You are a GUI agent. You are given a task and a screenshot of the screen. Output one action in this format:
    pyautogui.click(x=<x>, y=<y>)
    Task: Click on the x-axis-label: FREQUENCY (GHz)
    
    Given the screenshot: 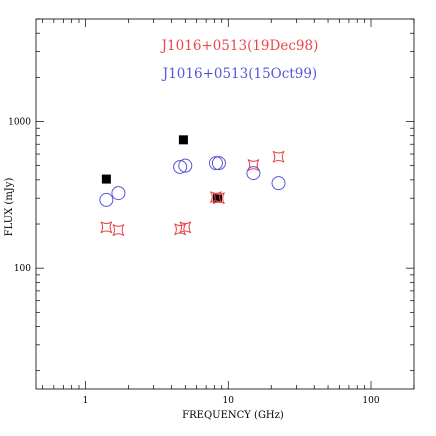 What is the action you would take?
    pyautogui.click(x=233, y=415)
    